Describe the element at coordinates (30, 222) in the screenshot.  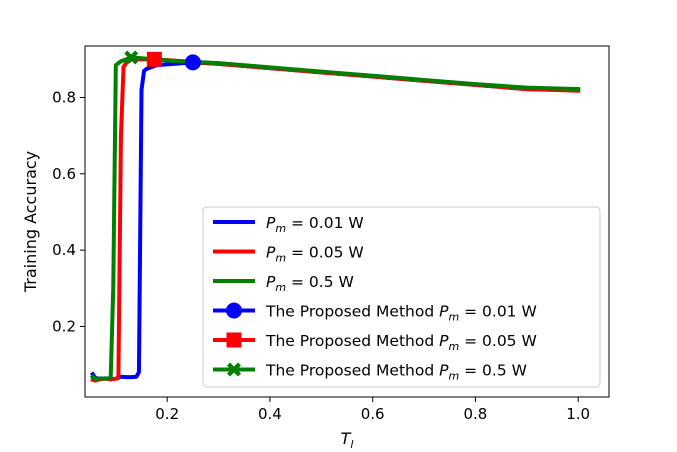
I see `y-axis-label: Training Accuracy` at that location.